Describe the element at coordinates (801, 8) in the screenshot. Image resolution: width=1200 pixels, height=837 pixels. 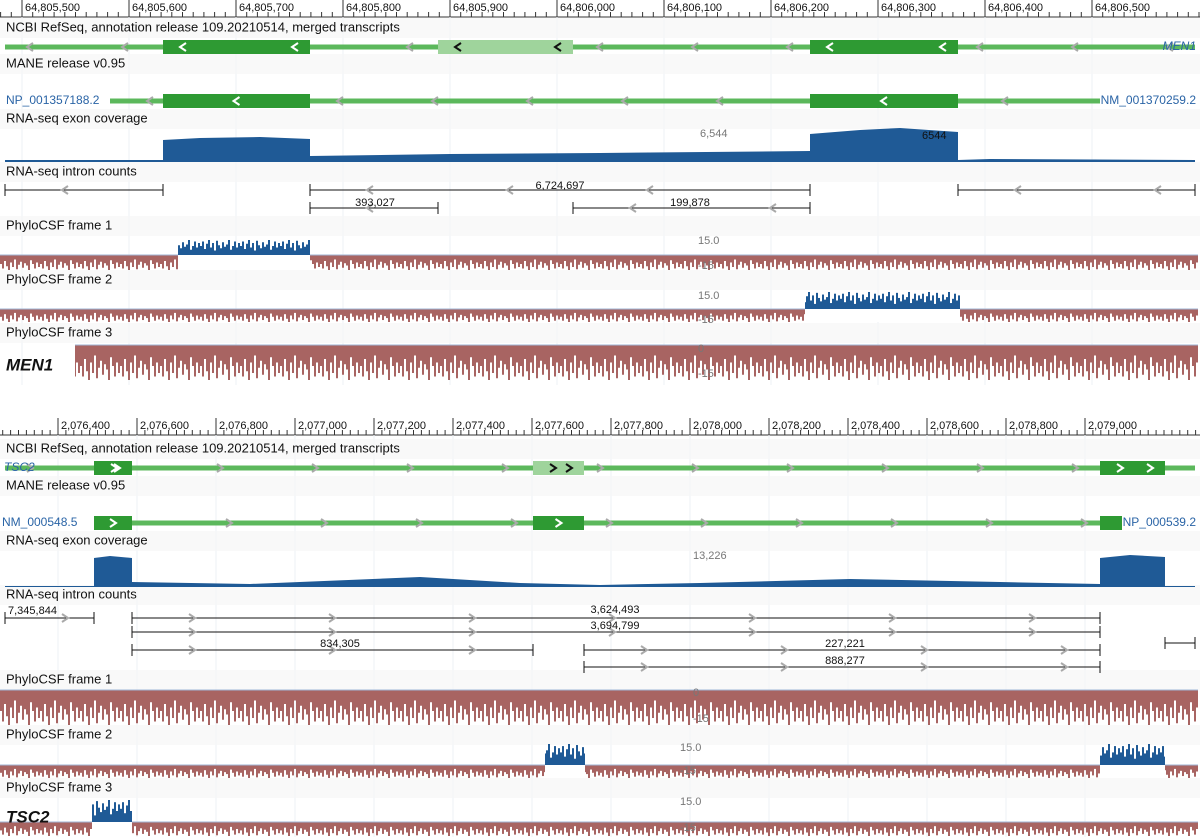
I see `ruler-label: 64,806,200` at that location.